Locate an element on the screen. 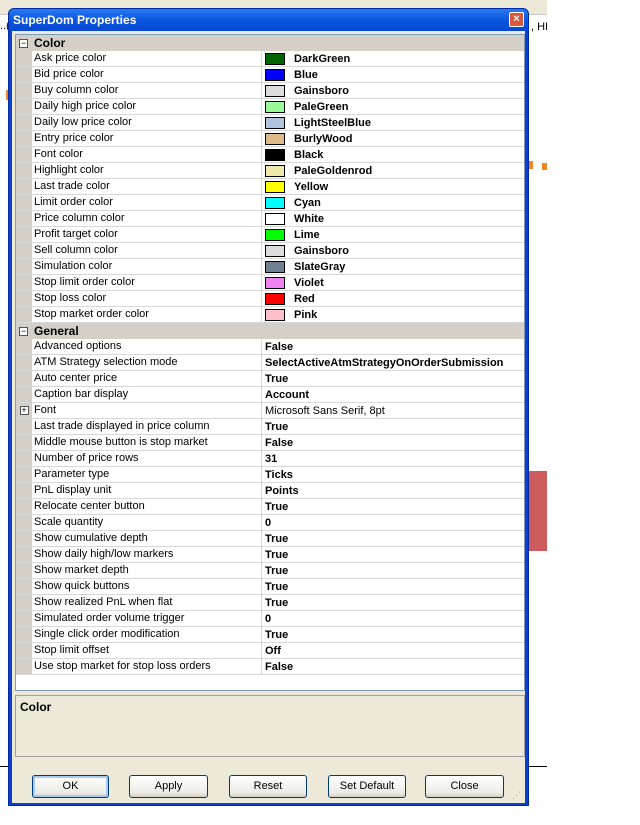  property-value: Account is located at coordinates (393, 394).